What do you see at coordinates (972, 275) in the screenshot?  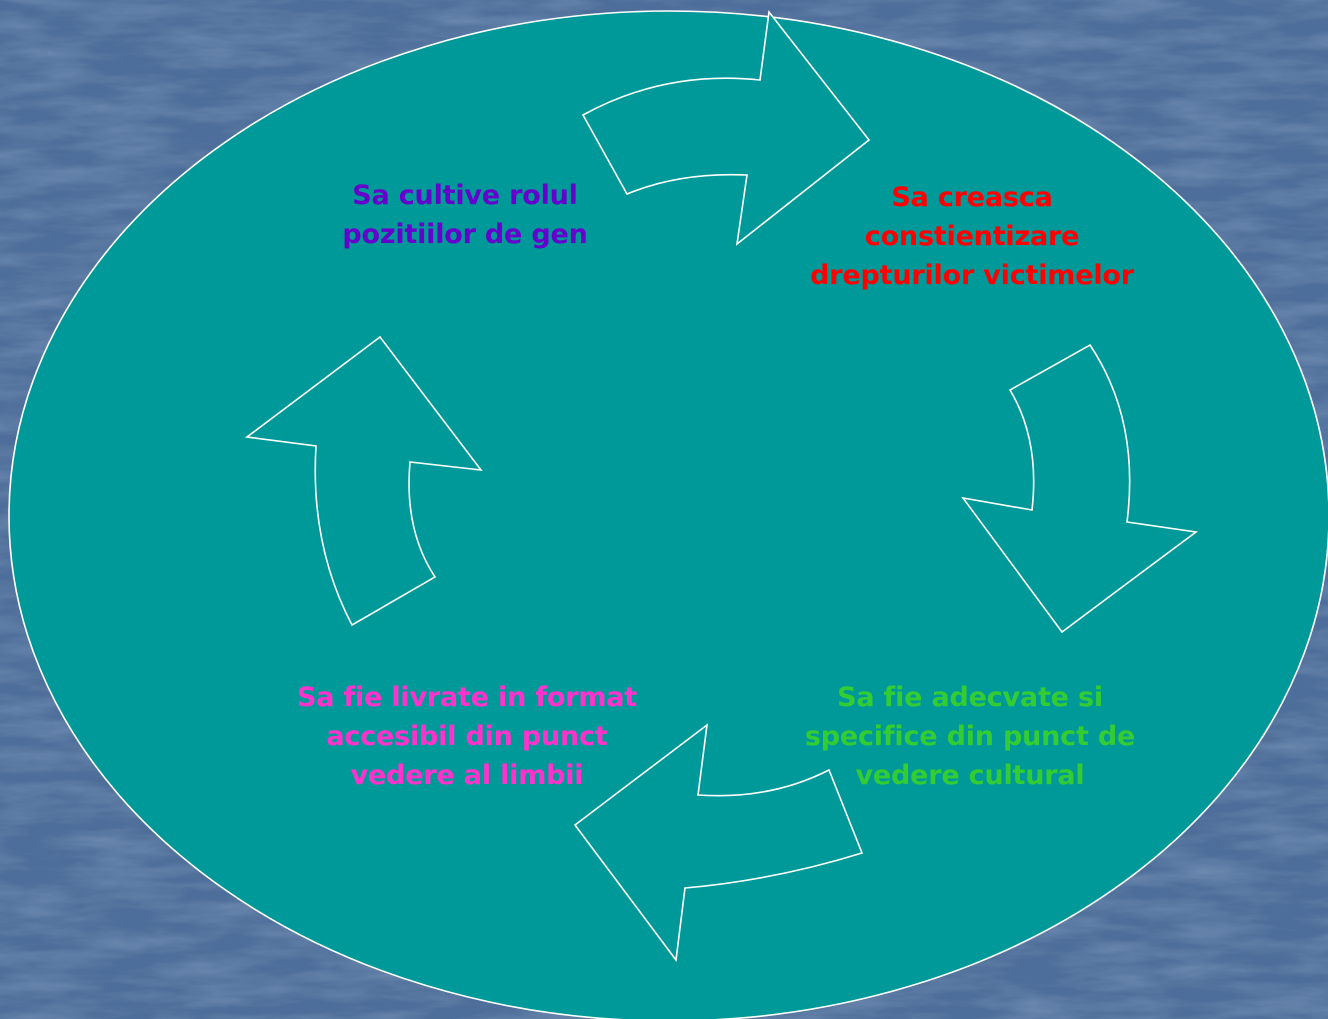 I see `label-line: drepturilor victimelor` at bounding box center [972, 275].